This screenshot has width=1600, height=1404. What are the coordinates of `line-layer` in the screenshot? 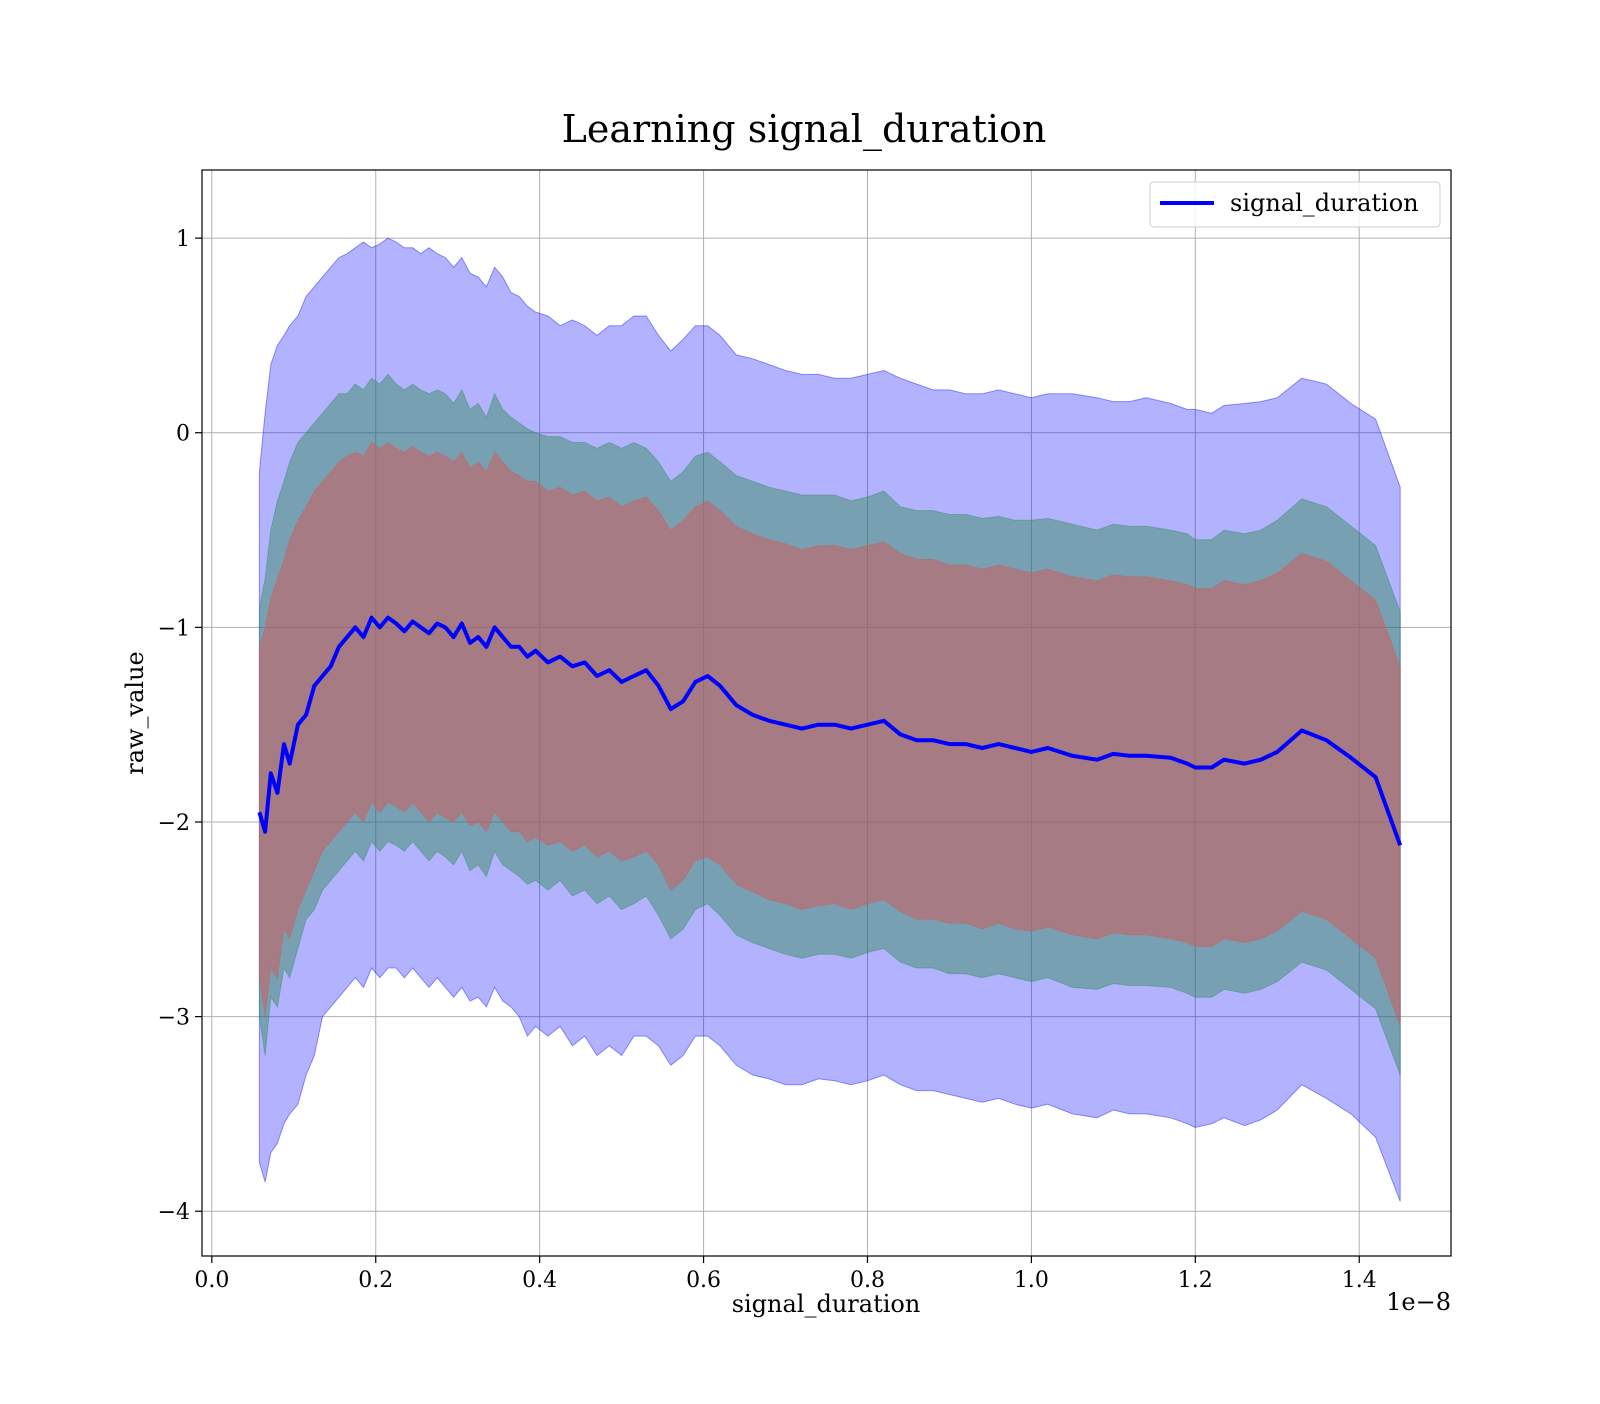 It's located at (830, 730).